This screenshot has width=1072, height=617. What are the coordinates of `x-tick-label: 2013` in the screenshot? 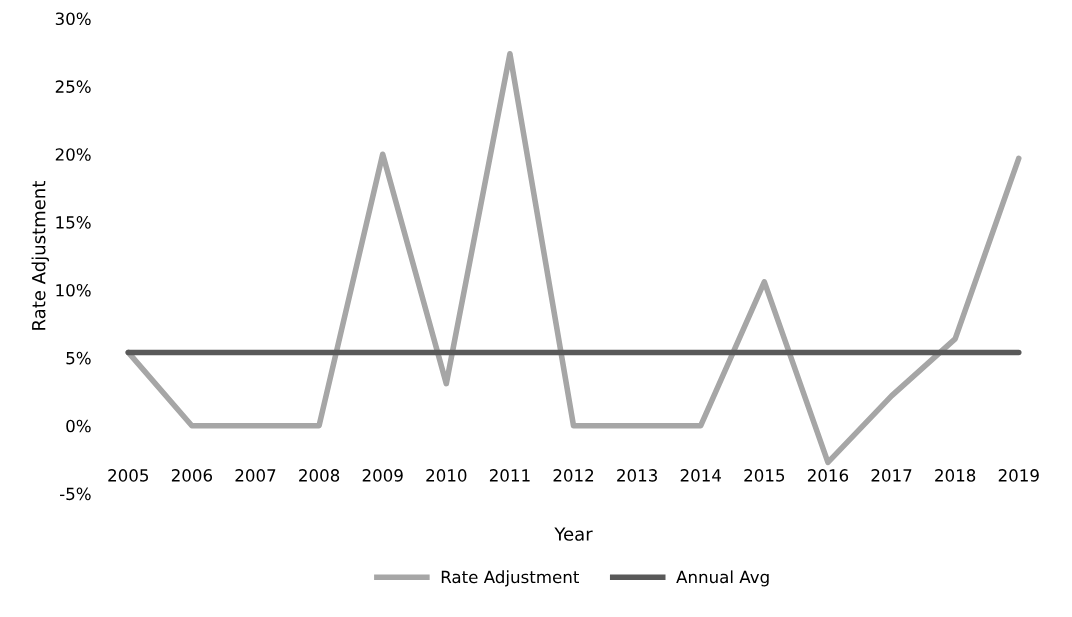 It's located at (637, 475).